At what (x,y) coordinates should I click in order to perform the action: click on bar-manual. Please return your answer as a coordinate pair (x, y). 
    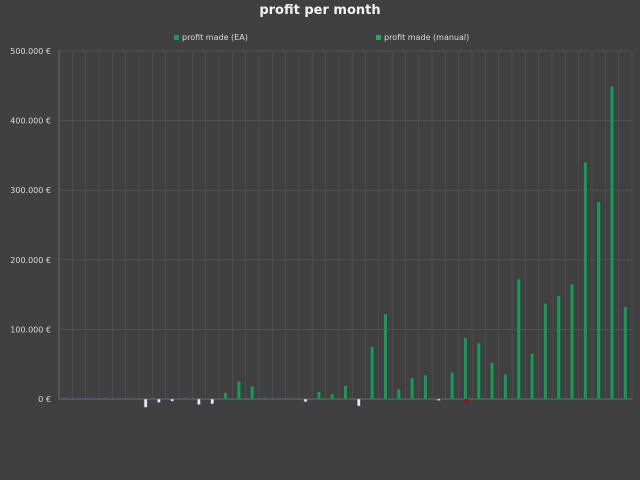
    Looking at the image, I should click on (466, 401).